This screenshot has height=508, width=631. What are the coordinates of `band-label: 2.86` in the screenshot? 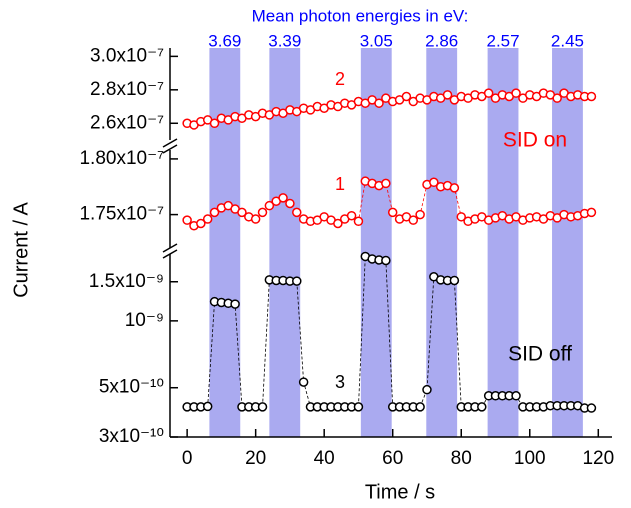 It's located at (441, 40).